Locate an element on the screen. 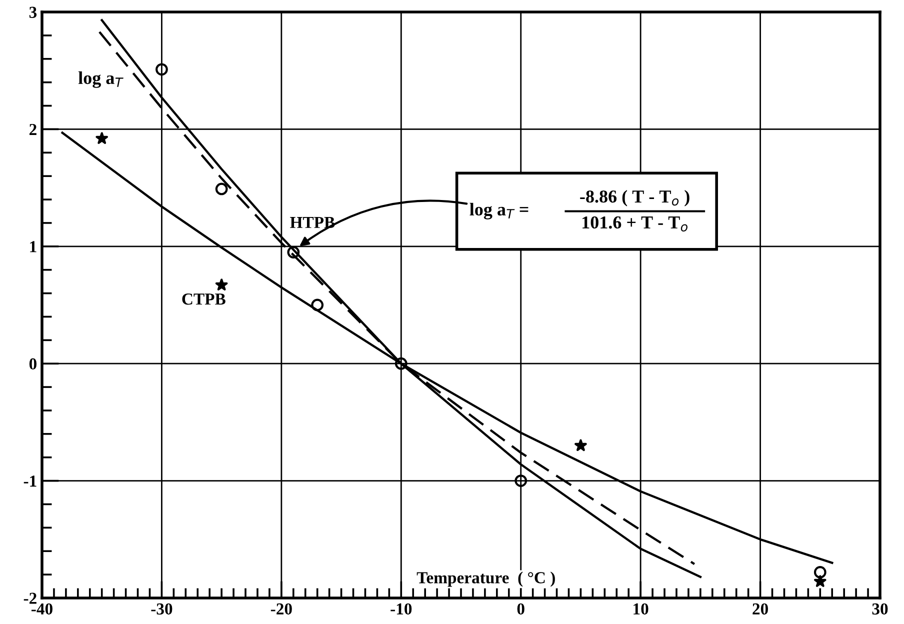  y-tick-label: 2 is located at coordinates (33, 129).